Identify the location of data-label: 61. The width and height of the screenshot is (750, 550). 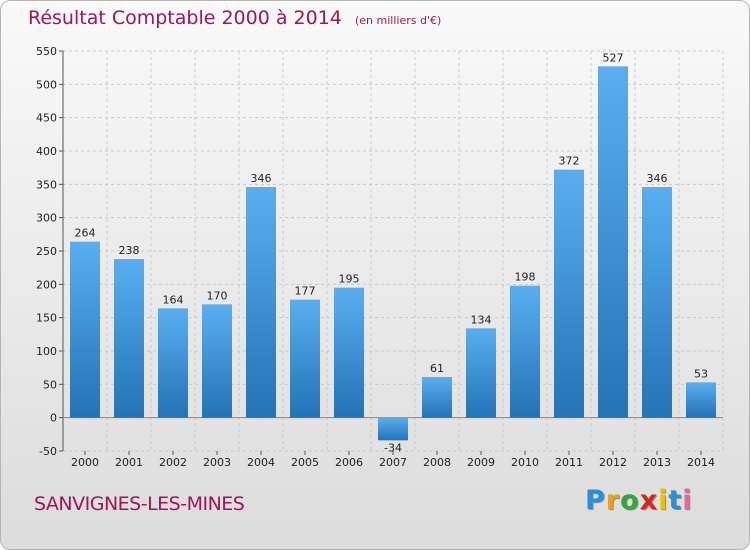
(437, 368).